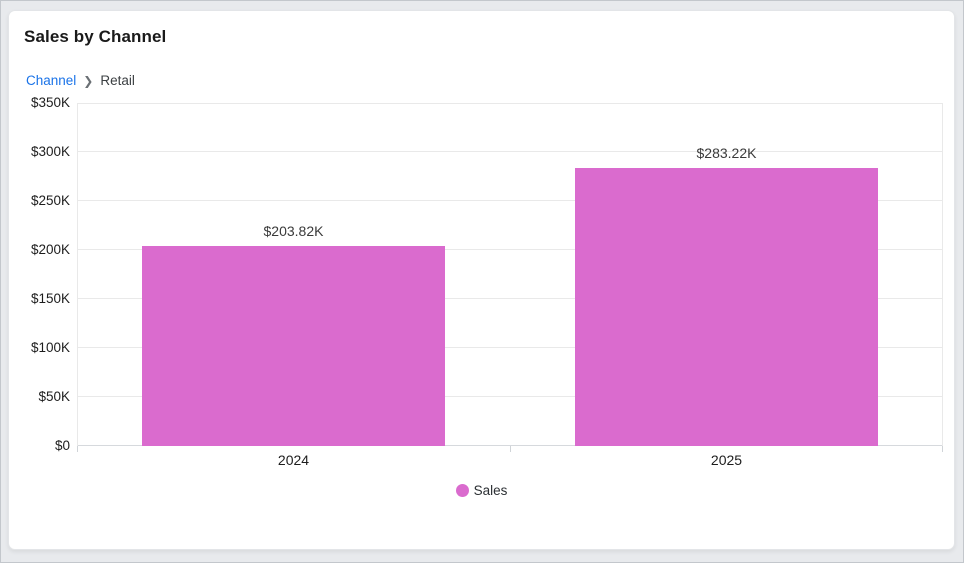 The height and width of the screenshot is (563, 964). What do you see at coordinates (62, 445) in the screenshot?
I see `y-axis-tick-label: $0` at bounding box center [62, 445].